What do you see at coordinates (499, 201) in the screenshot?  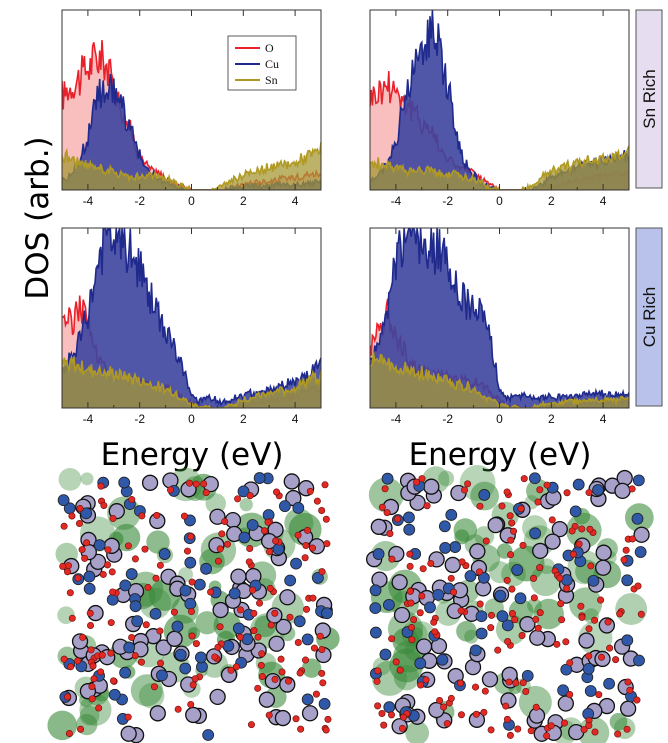 I see `x-tick-label: 0` at bounding box center [499, 201].